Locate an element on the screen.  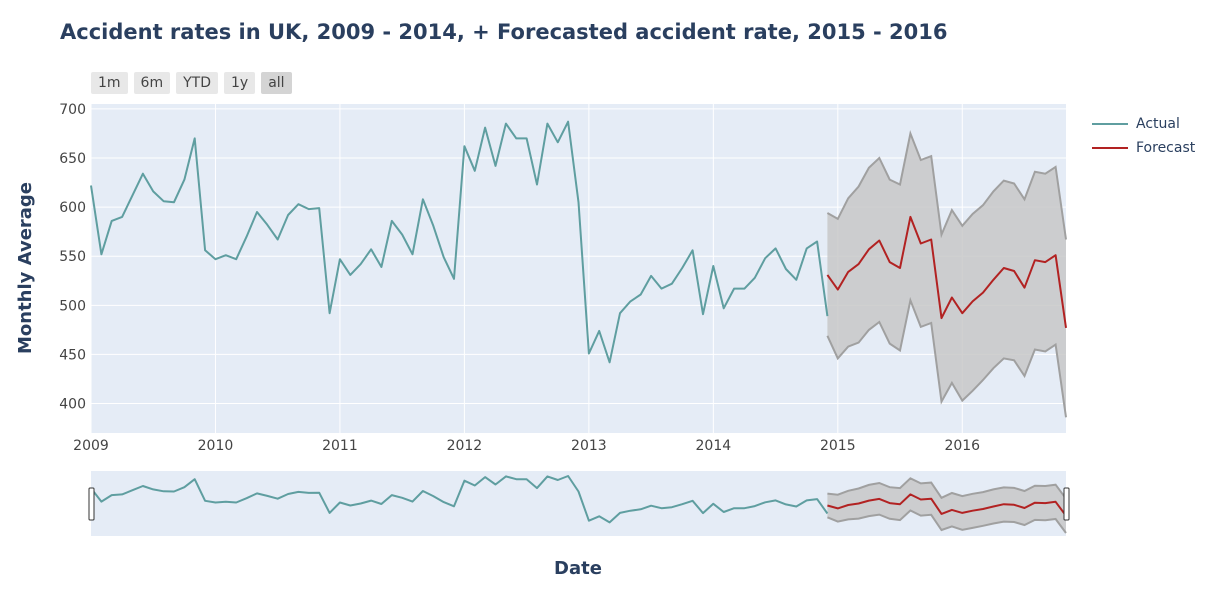
legend-item-actual: Actual is located at coordinates (1143, 124).